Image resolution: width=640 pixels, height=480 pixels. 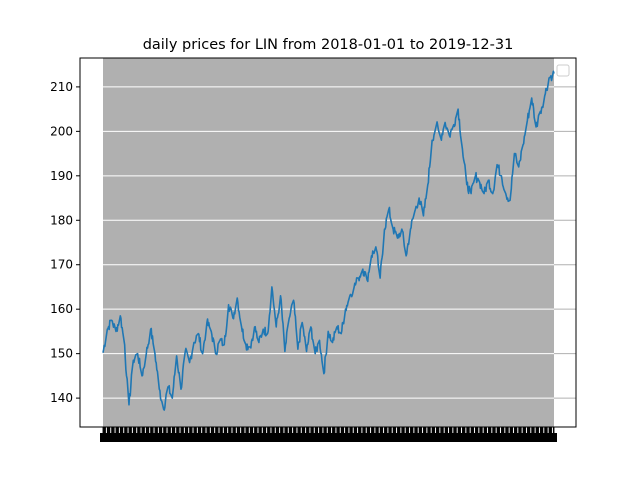 What do you see at coordinates (563, 70) in the screenshot?
I see `legend-box` at bounding box center [563, 70].